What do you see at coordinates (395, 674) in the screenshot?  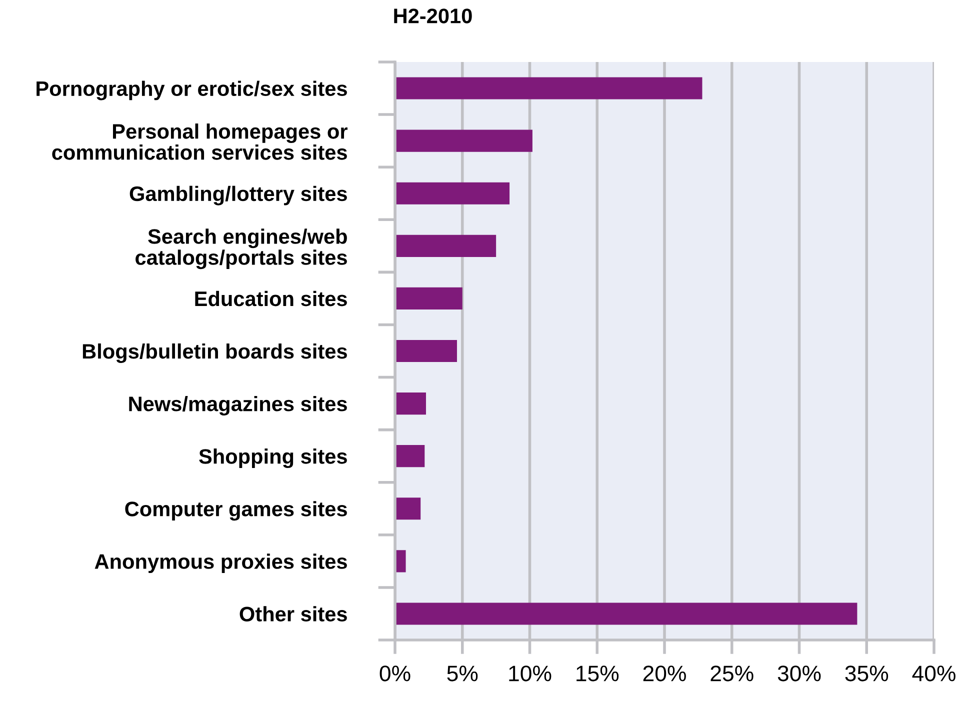 I see `x-tick-label: 0%` at bounding box center [395, 674].